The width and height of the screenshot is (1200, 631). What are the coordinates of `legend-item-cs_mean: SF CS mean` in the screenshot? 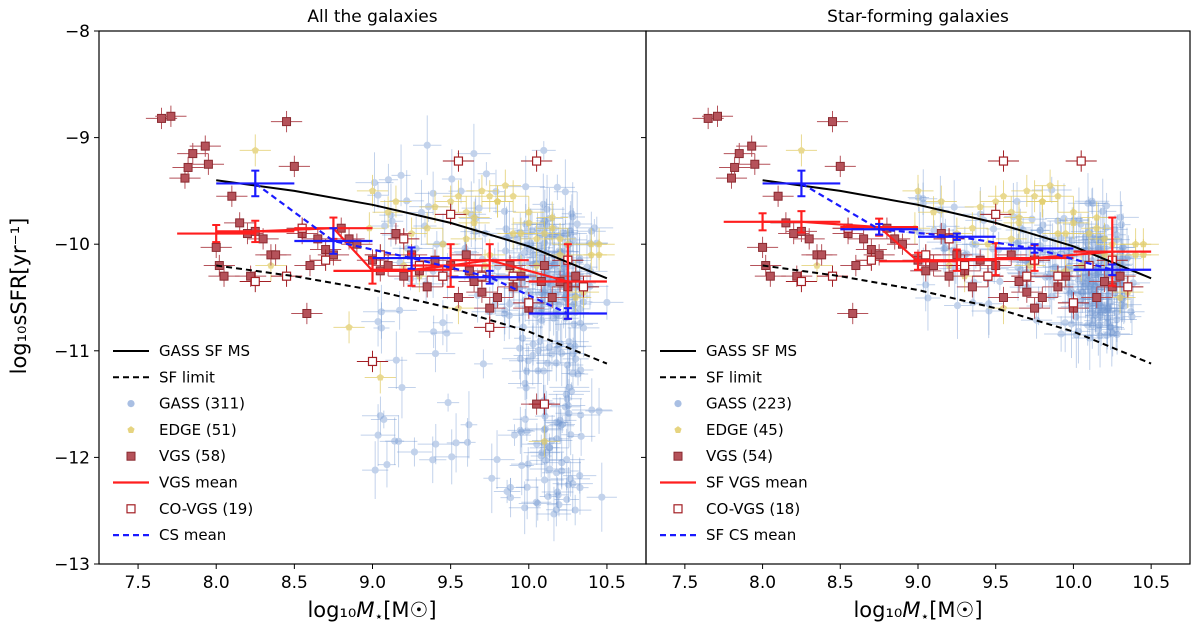 It's located at (728, 535).